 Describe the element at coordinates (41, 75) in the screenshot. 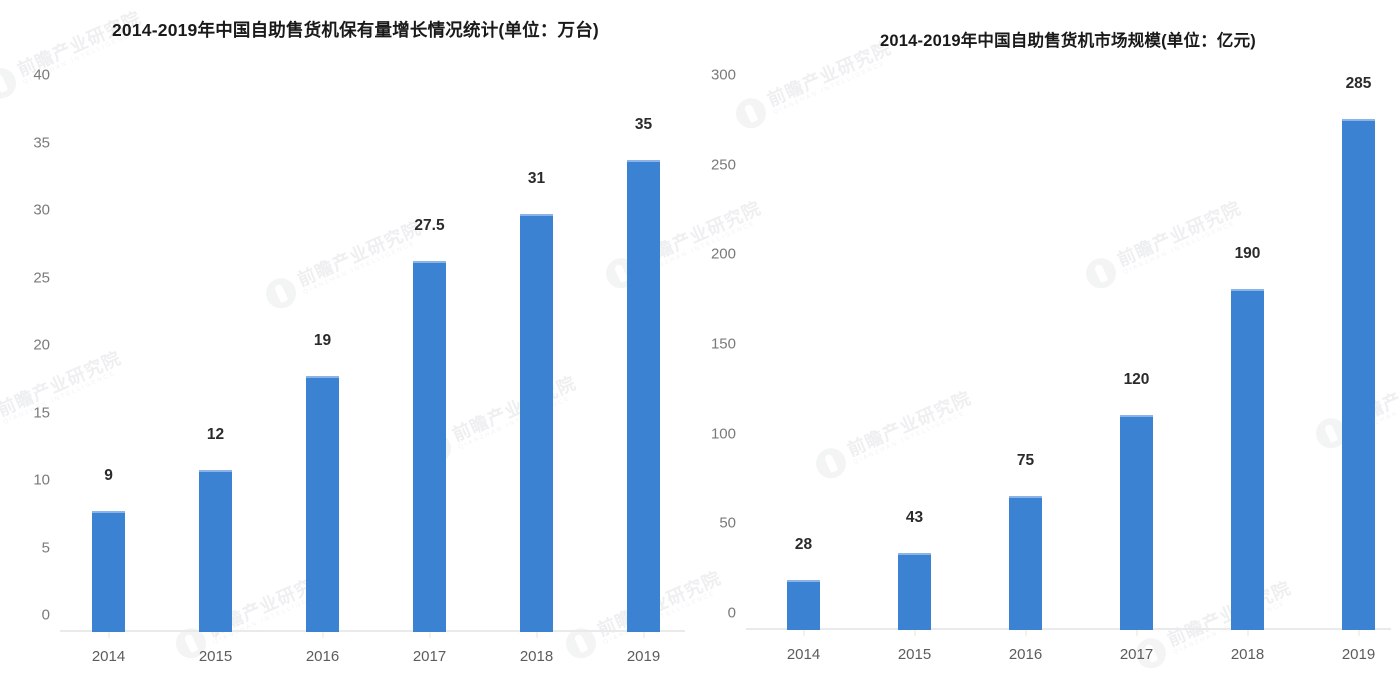

I see `y-axis-tick-label: 40` at that location.